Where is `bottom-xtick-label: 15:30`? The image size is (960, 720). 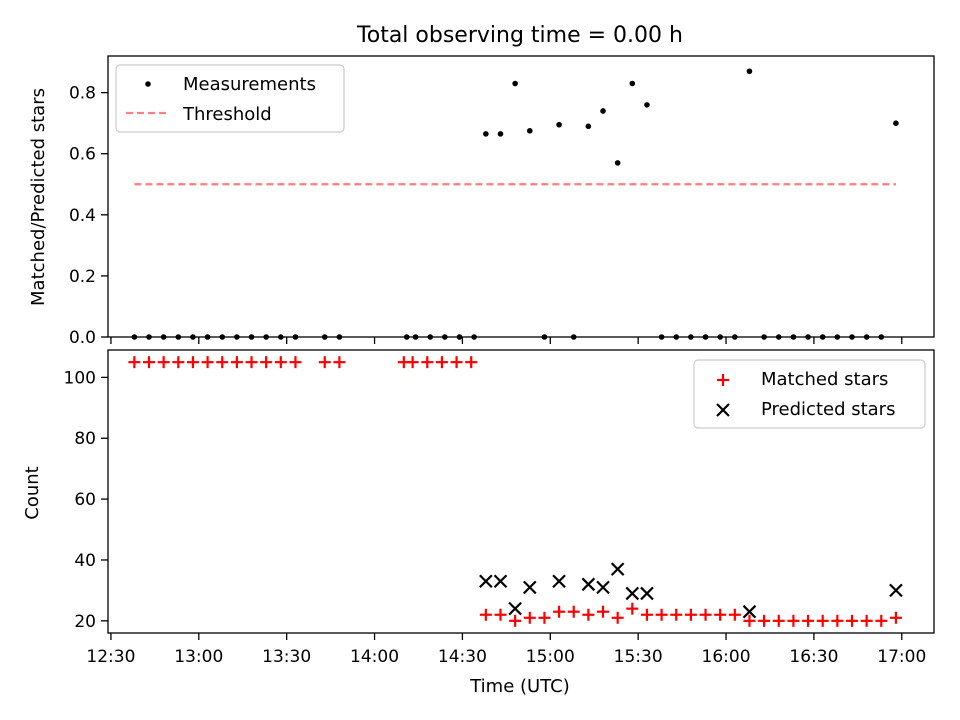 bottom-xtick-label: 15:30 is located at coordinates (638, 657).